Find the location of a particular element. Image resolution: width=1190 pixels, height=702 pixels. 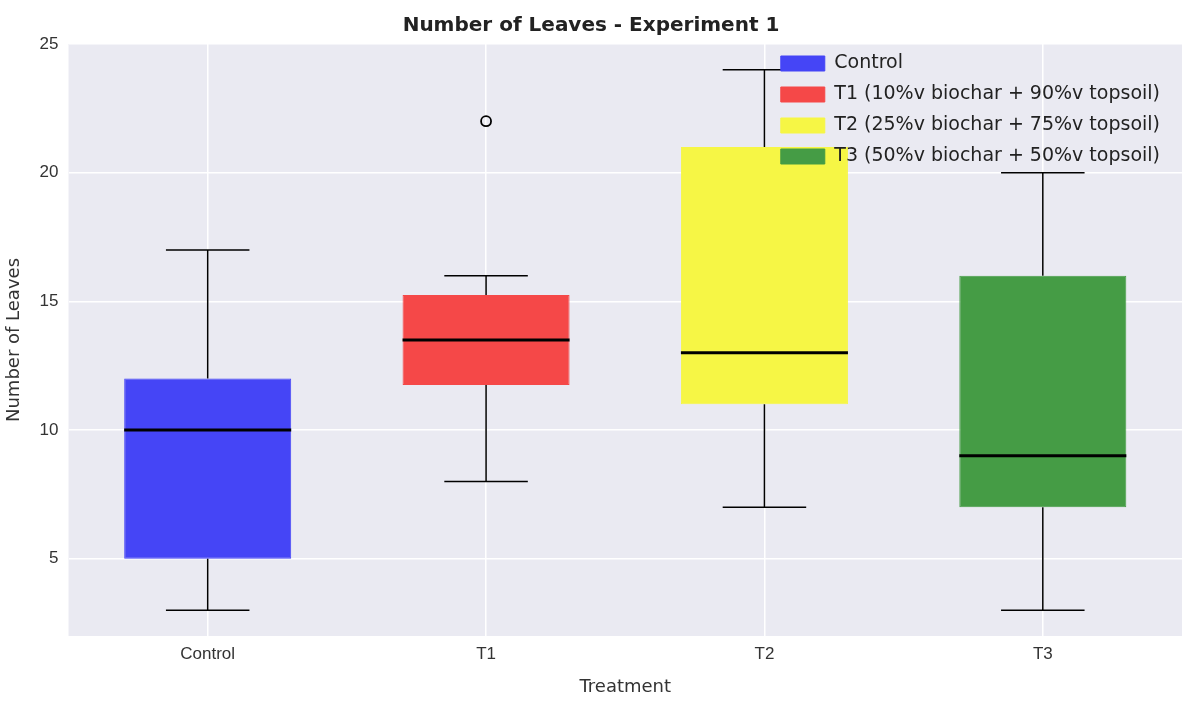

x-tick-label: Control is located at coordinates (208, 653).